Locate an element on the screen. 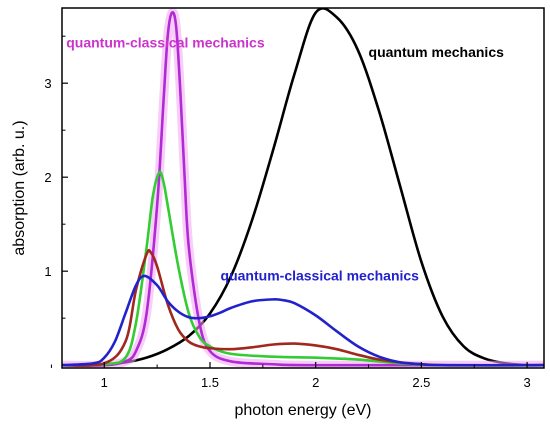 This screenshot has width=550, height=425. y-tick-label: 2 is located at coordinates (47, 177).